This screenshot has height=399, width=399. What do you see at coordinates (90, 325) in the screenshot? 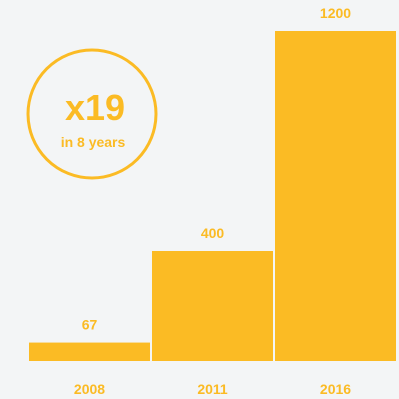
I see `value-label-2008: 67` at bounding box center [90, 325].